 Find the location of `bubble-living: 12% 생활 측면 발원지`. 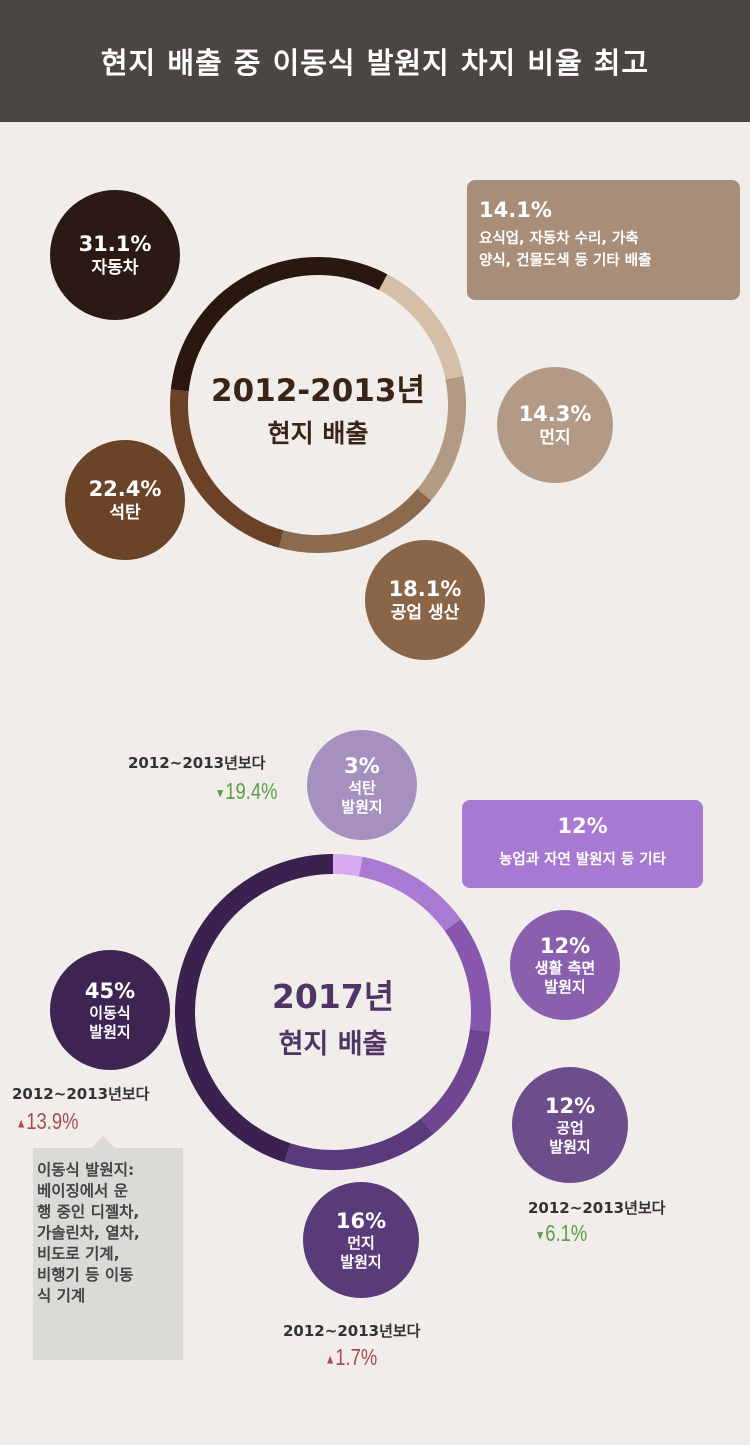

bubble-living: 12% 생활 측면 발원지 is located at coordinates (565, 965).